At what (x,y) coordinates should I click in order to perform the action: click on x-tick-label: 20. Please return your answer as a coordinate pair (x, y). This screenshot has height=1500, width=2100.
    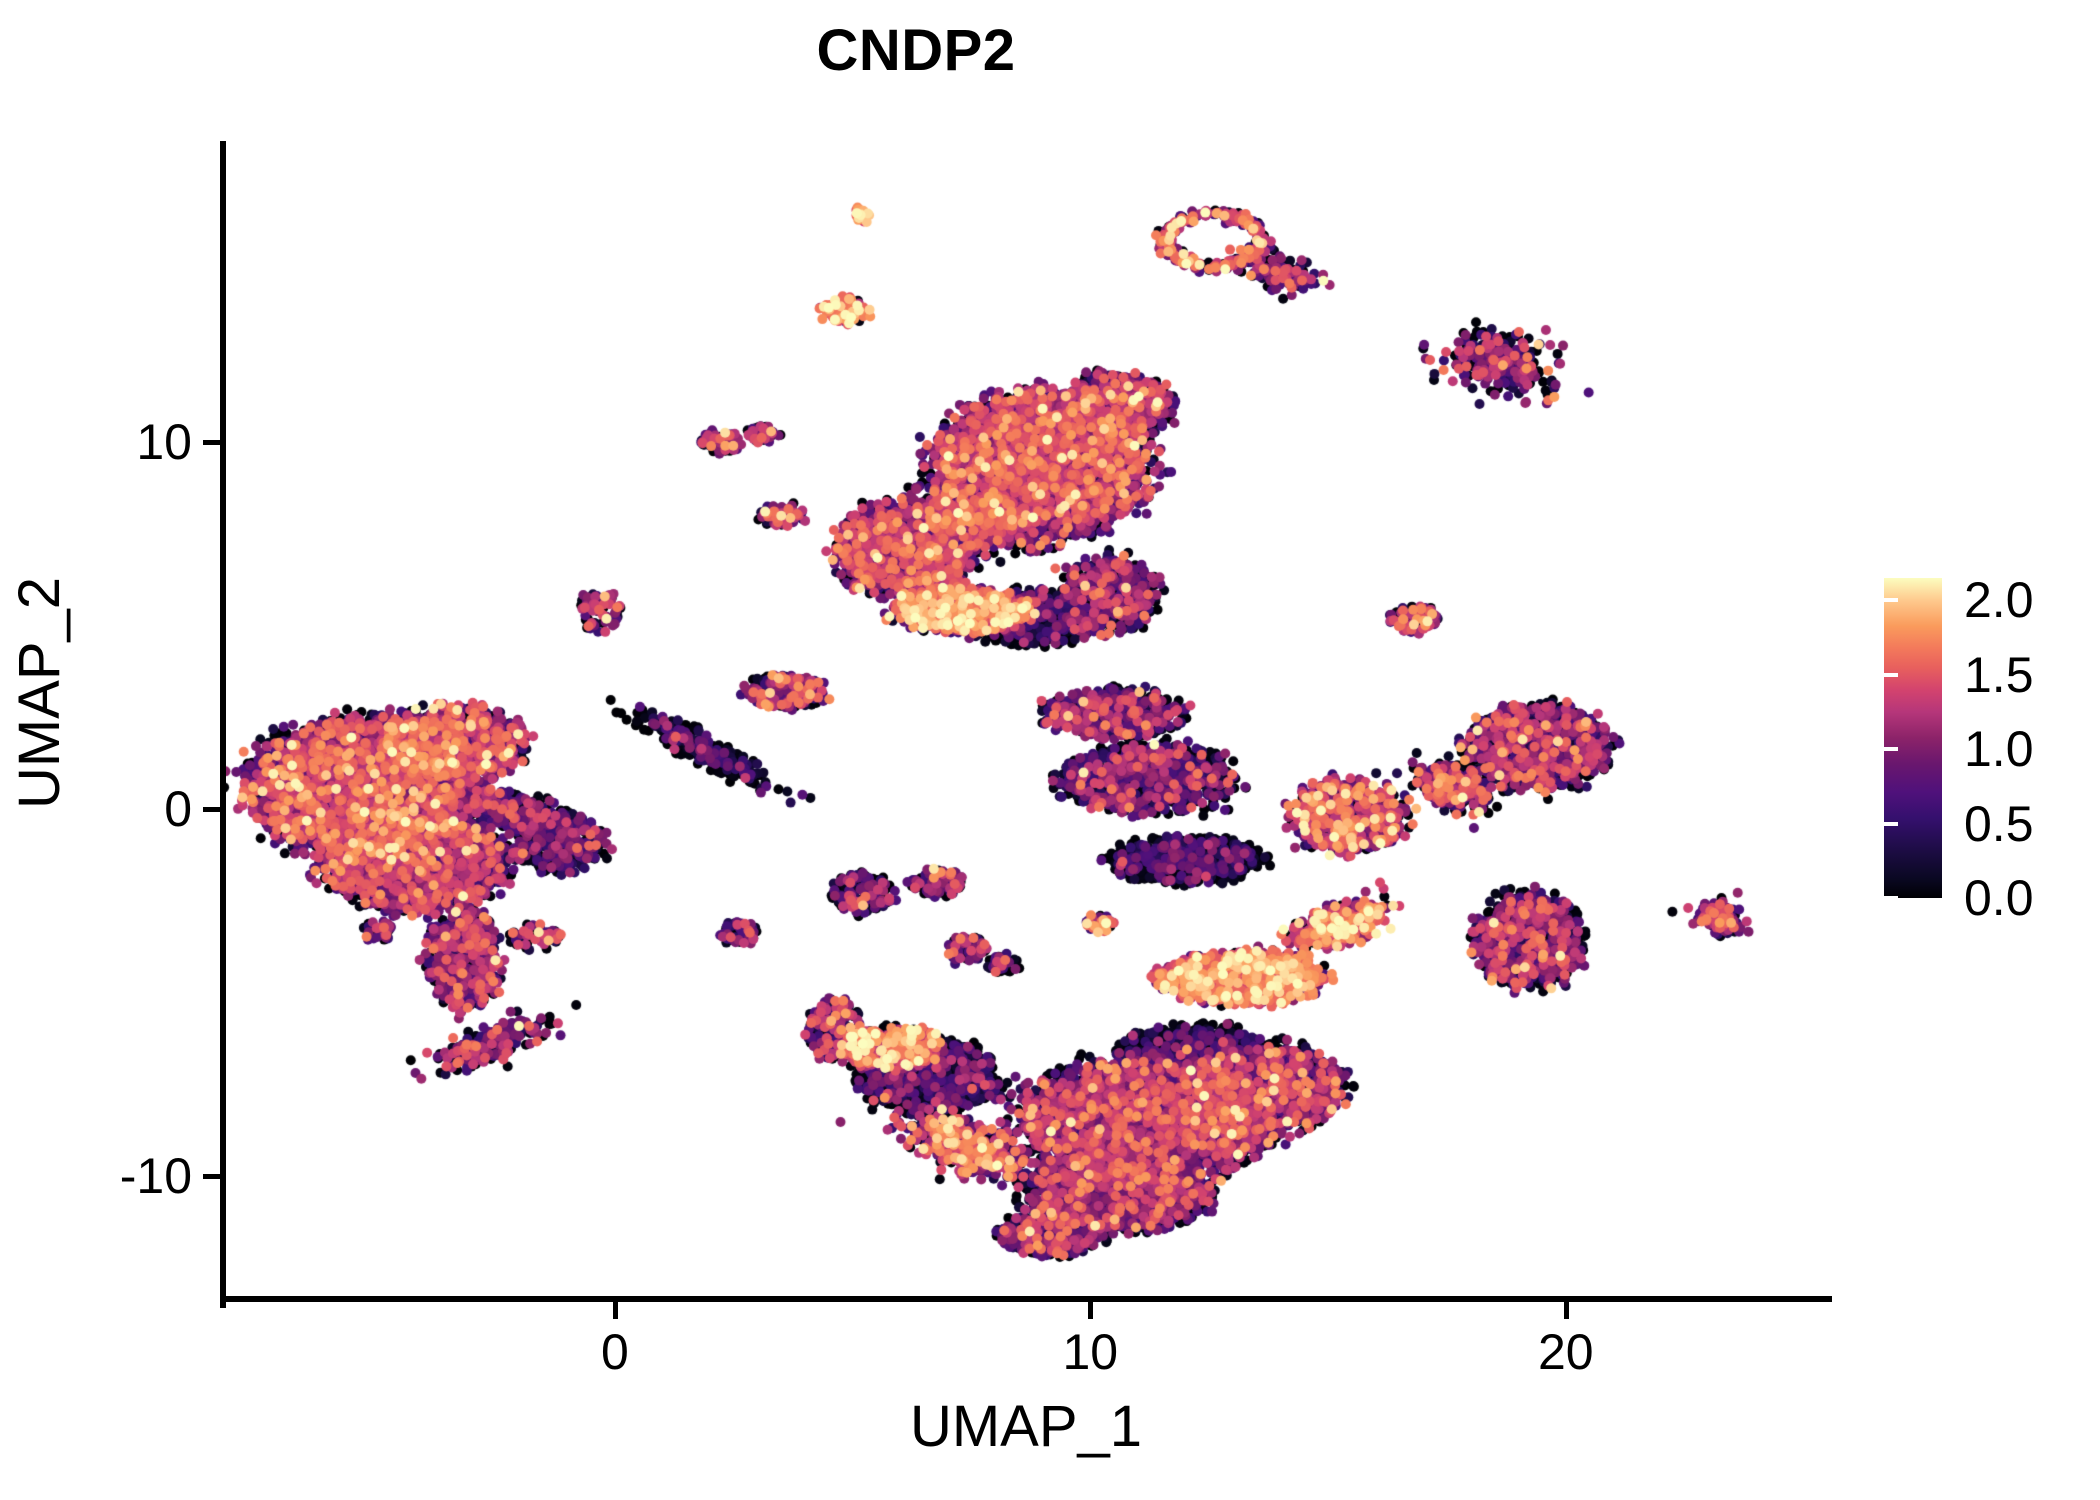
    Looking at the image, I should click on (1565, 1352).